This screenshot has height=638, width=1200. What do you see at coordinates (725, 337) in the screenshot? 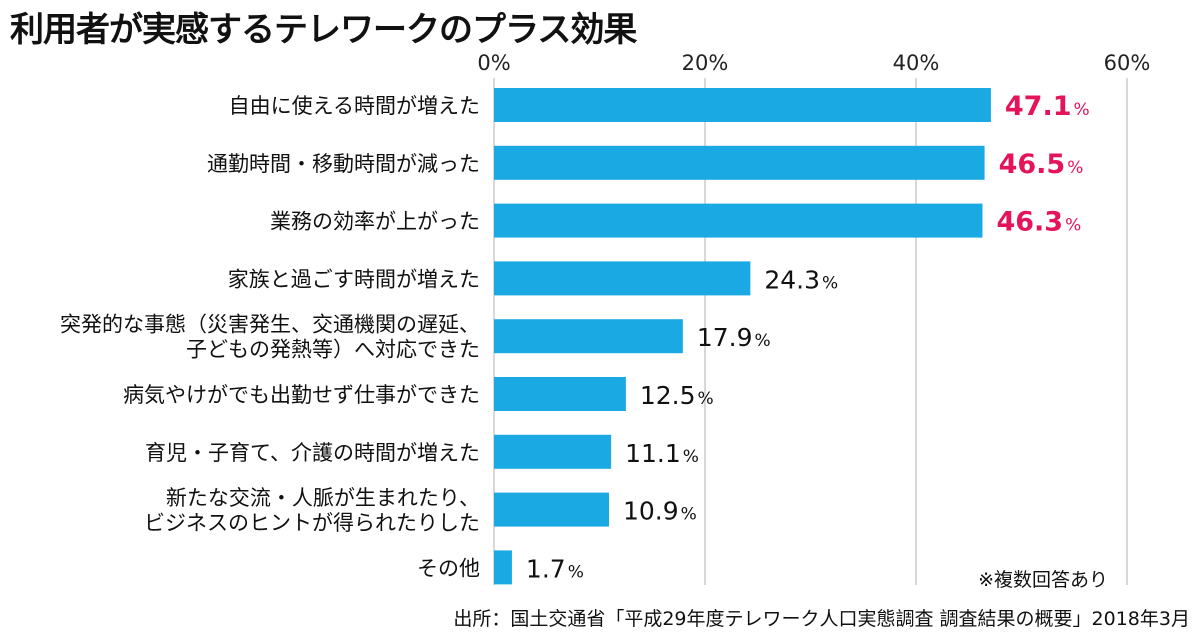
I see `value-number: 17.9` at bounding box center [725, 337].